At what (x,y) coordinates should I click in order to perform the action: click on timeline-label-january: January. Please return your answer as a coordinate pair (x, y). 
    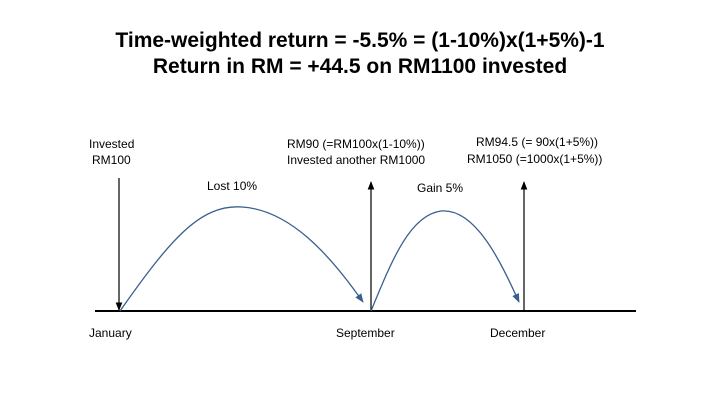
    Looking at the image, I should click on (110, 333).